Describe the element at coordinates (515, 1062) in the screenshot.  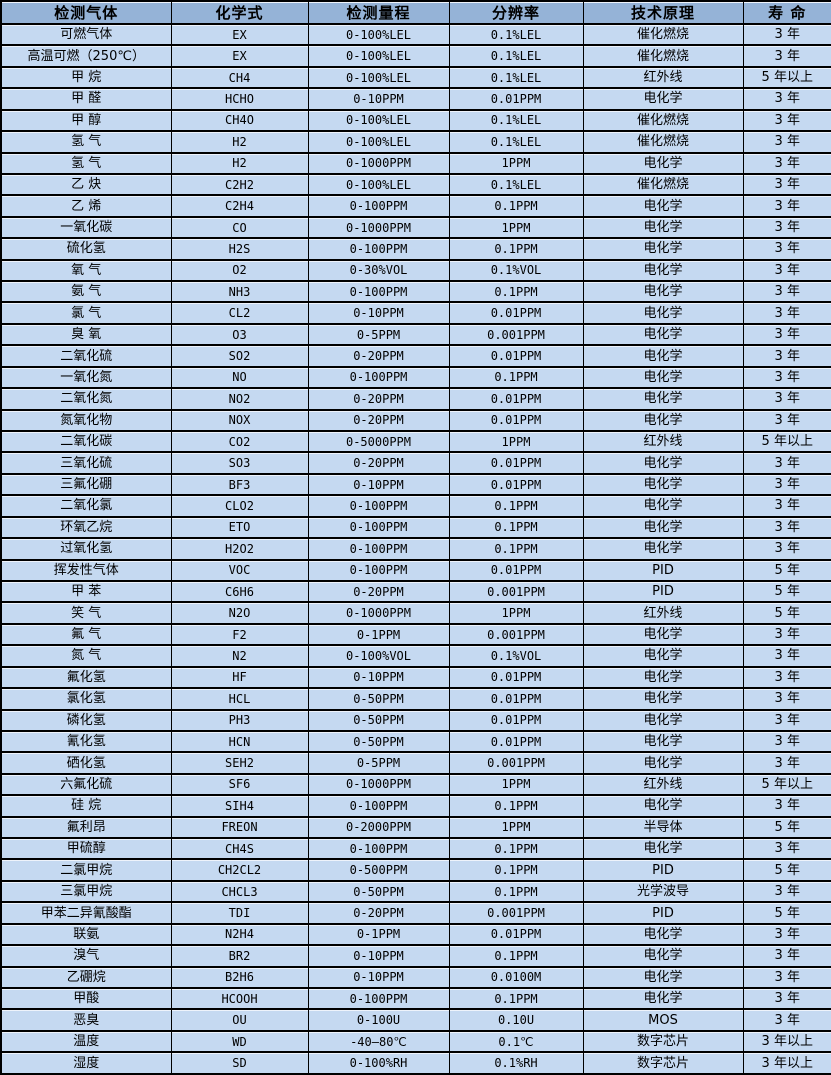
I see `cell-resolution: 0.1%RH` at that location.